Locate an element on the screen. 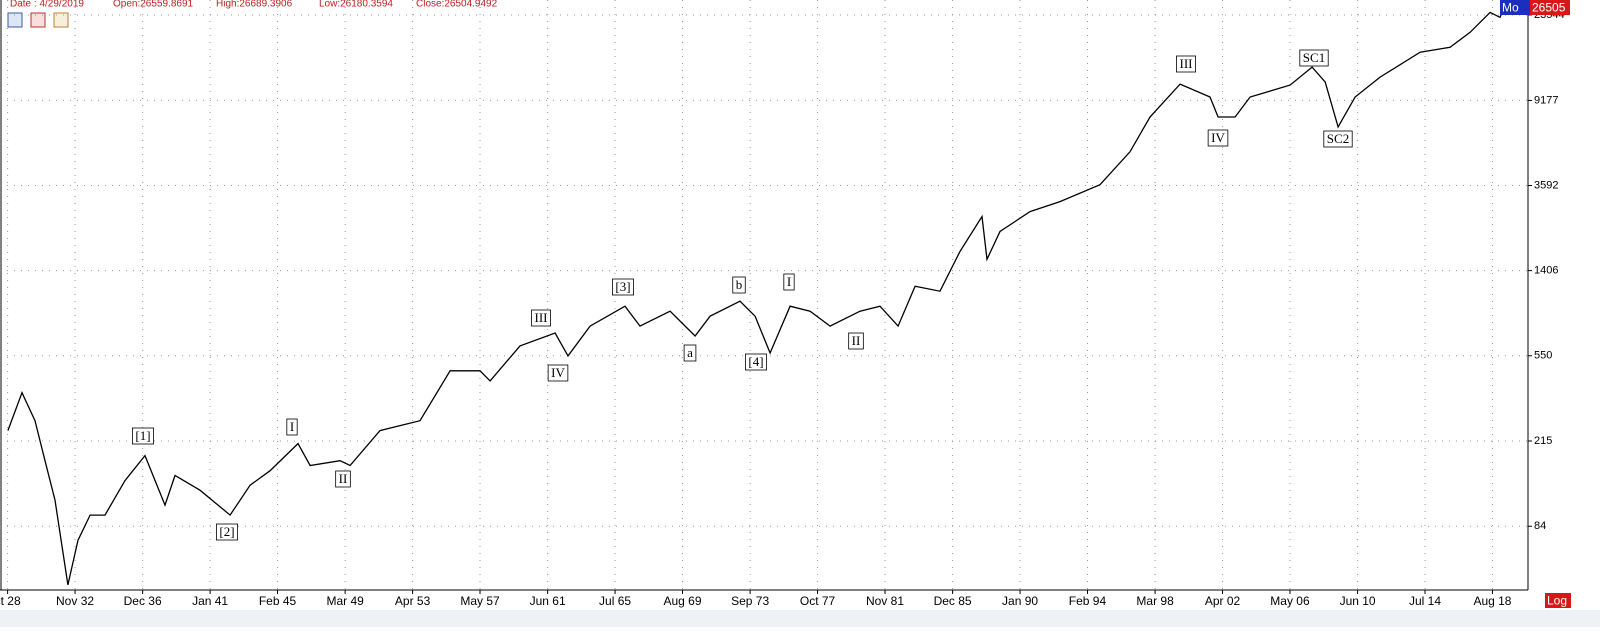 This screenshot has width=1600, height=632. x-tick-label: Mar 49 is located at coordinates (345, 601).